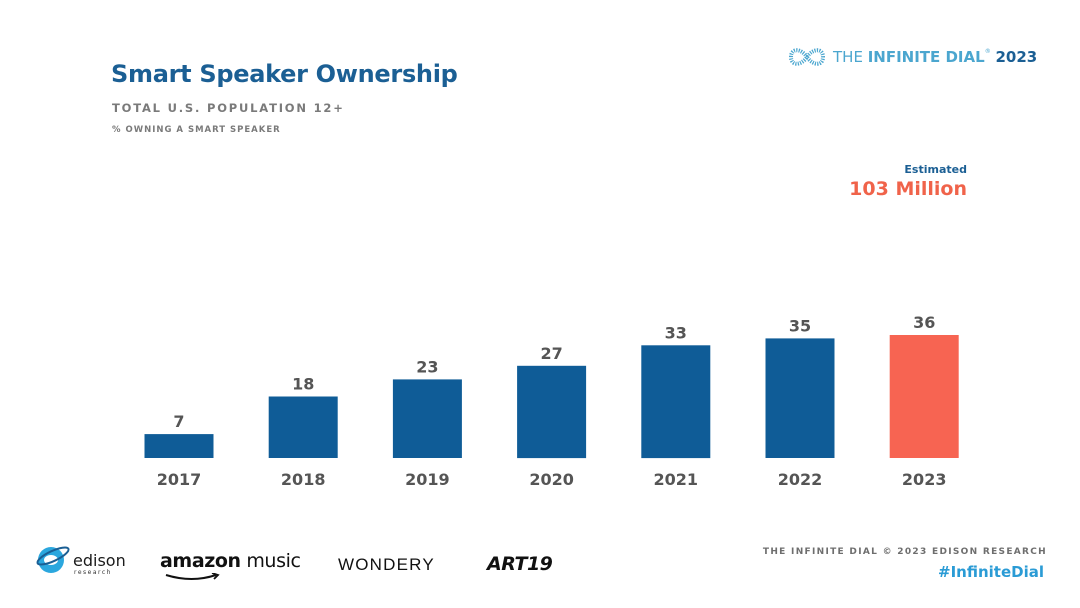 The height and width of the screenshot is (608, 1080). Describe the element at coordinates (807, 57) in the screenshot. I see `infinity-logo-icon` at that location.